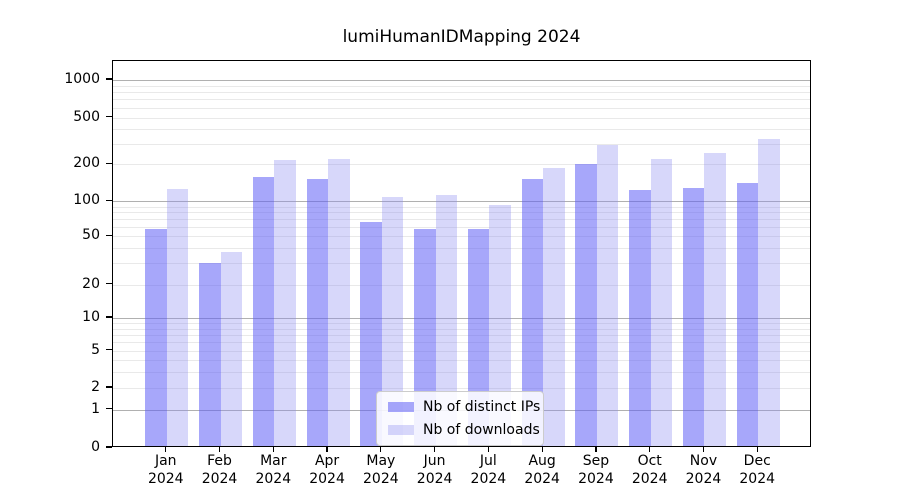 The image size is (900, 500). What do you see at coordinates (95, 349) in the screenshot?
I see `y-tick-label: 5` at bounding box center [95, 349].